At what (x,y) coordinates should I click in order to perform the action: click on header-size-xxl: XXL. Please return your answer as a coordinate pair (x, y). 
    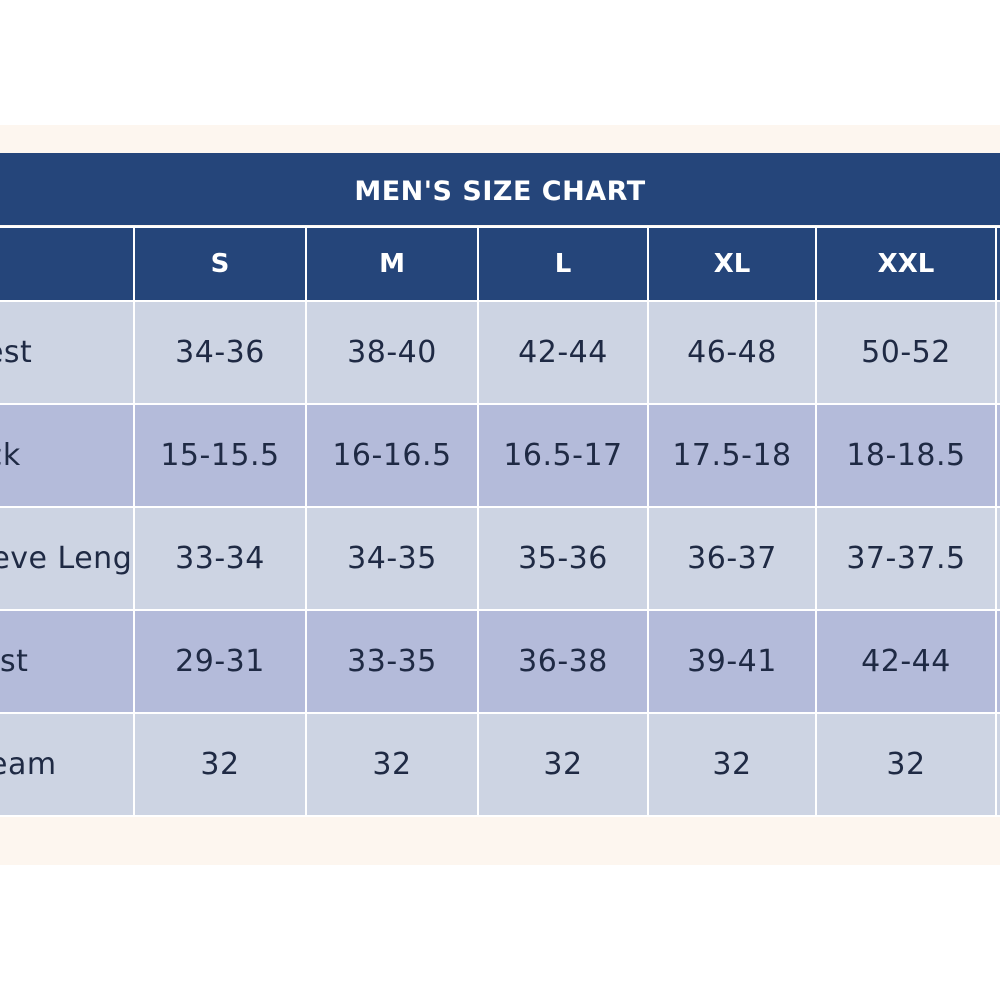
    Looking at the image, I should click on (906, 264).